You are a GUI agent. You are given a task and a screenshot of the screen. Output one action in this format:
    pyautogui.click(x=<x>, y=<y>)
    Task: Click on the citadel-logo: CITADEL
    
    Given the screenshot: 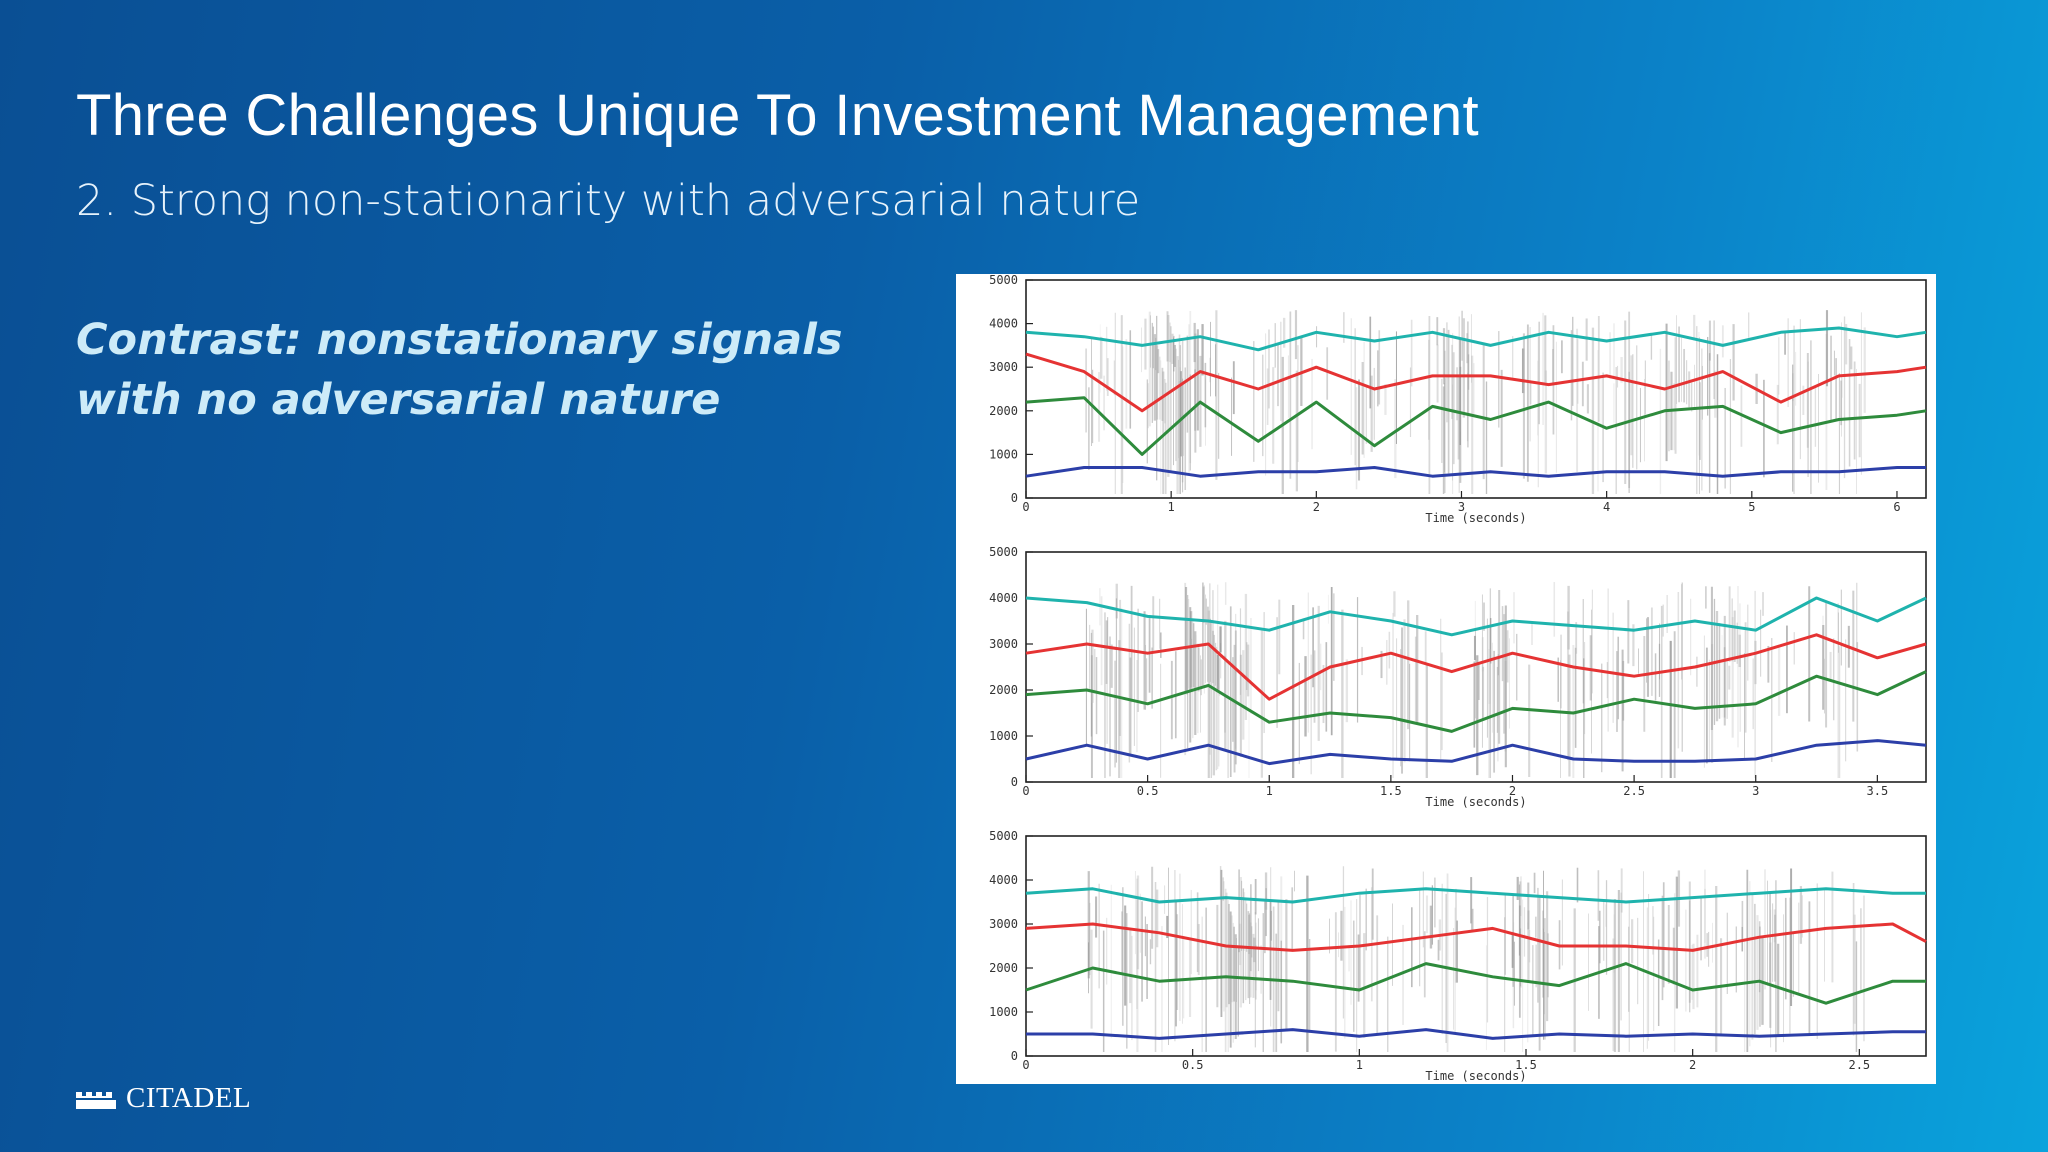 What is the action you would take?
    pyautogui.click(x=163, y=1098)
    